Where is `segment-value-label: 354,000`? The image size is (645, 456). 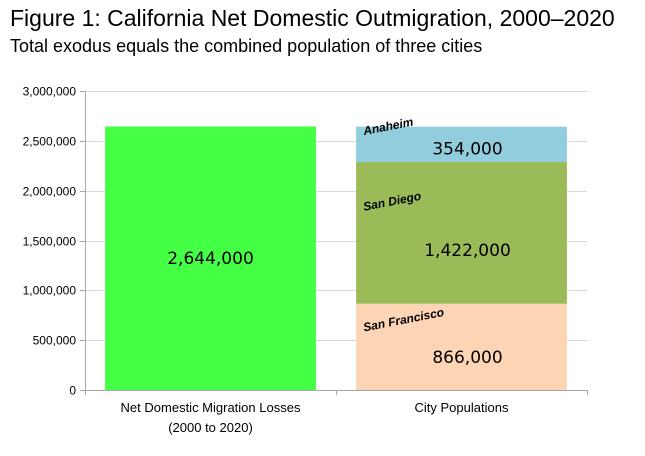 segment-value-label: 354,000 is located at coordinates (467, 150).